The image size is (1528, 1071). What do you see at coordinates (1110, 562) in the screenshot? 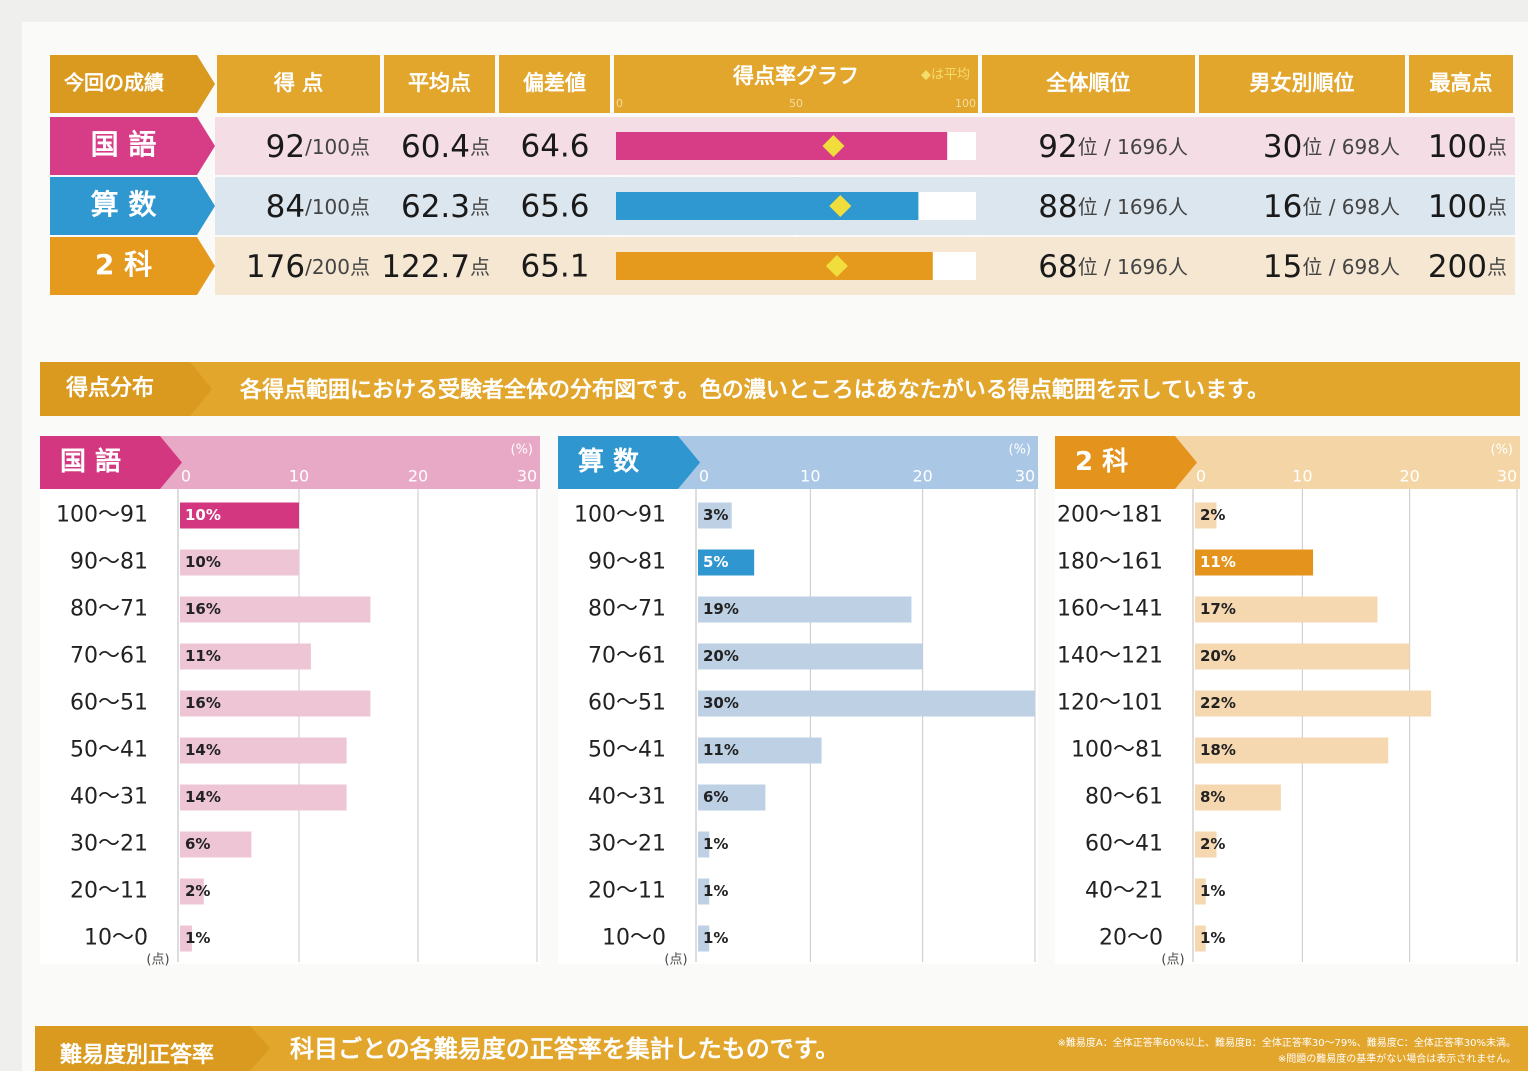
I see `category-label: 180～161` at bounding box center [1110, 562].